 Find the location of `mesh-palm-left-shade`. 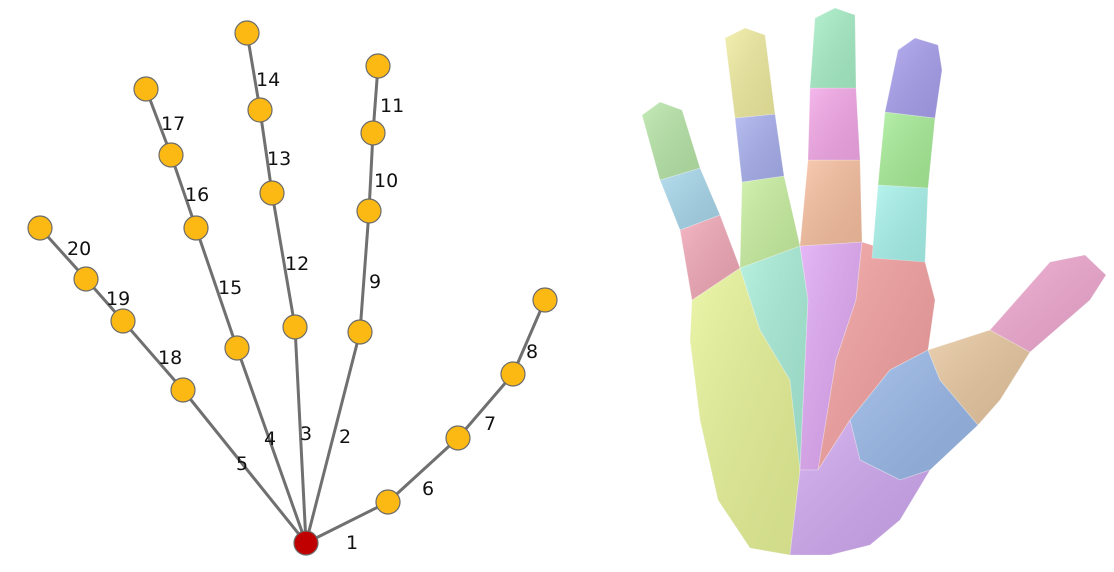

mesh-palm-left-shade is located at coordinates (745, 411).